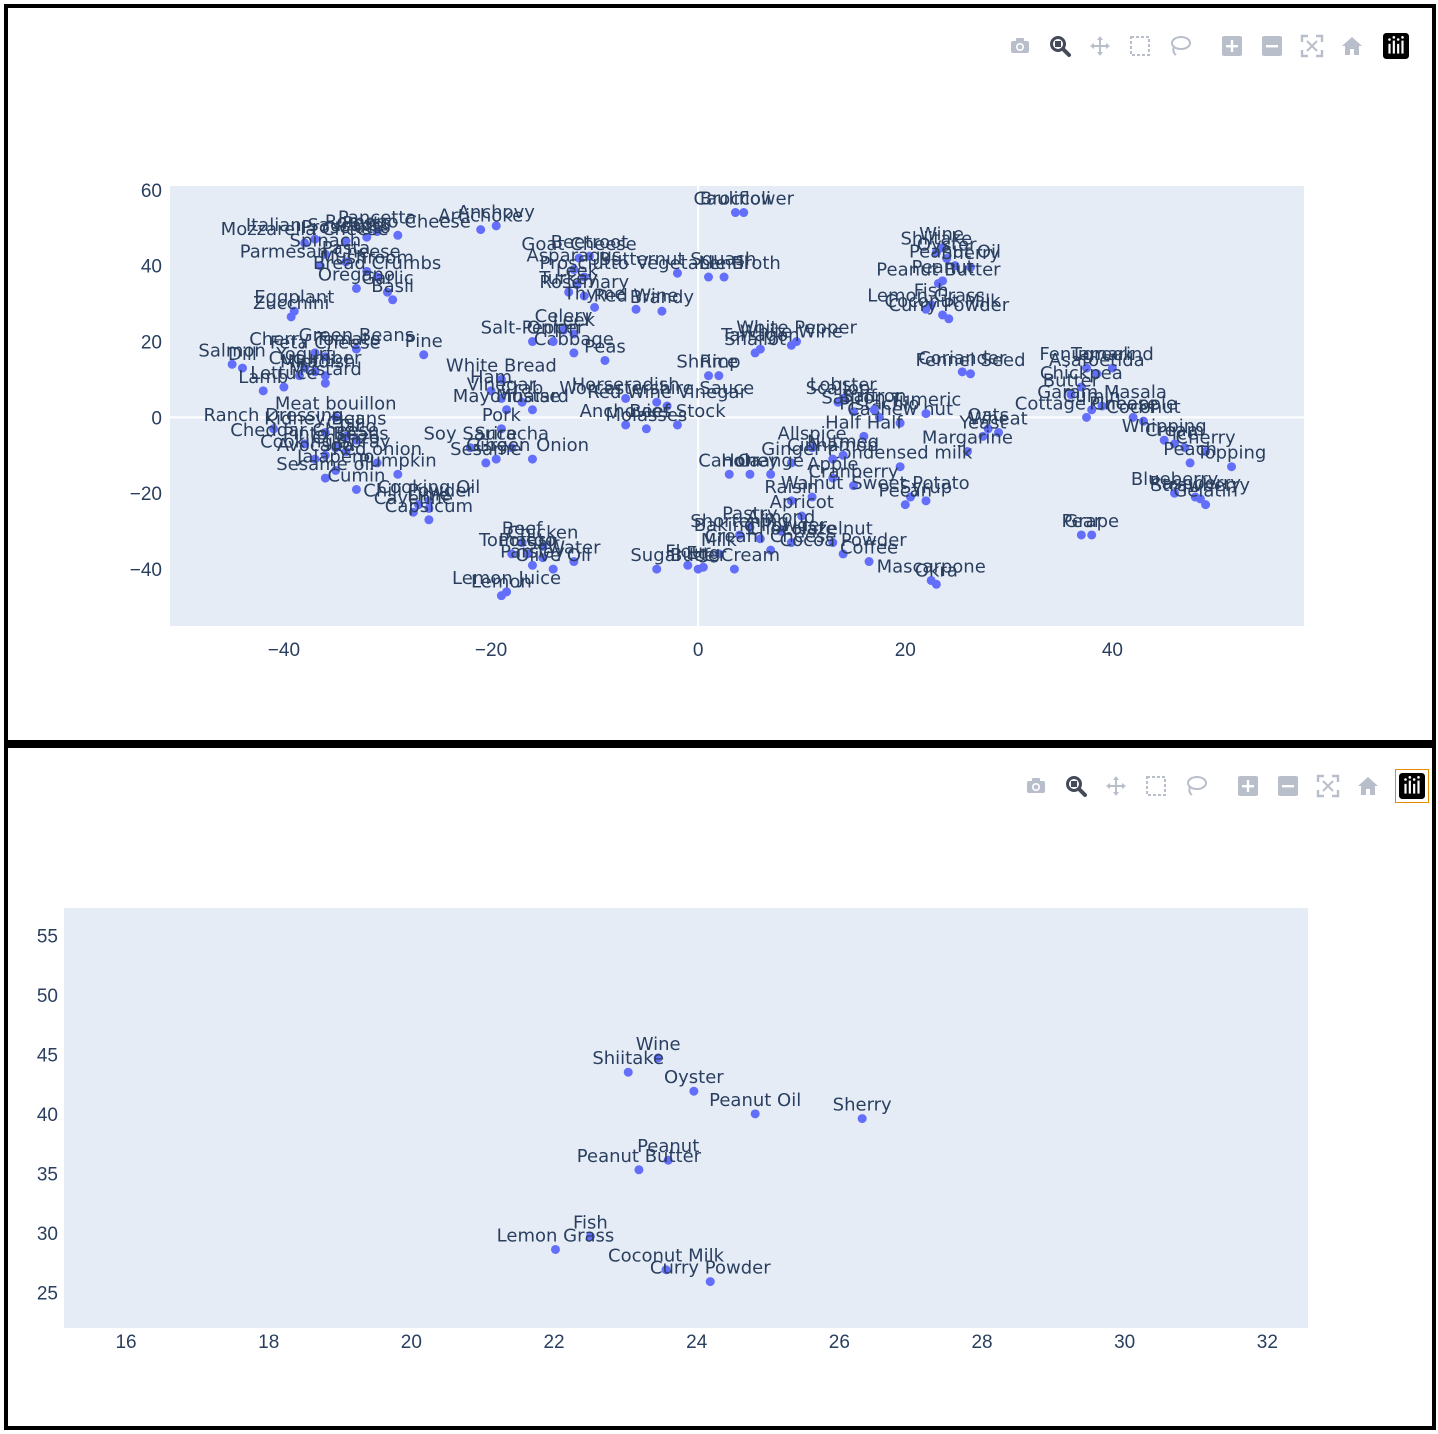  Describe the element at coordinates (1412, 786) in the screenshot. I see `plotly-logo-button` at that location.